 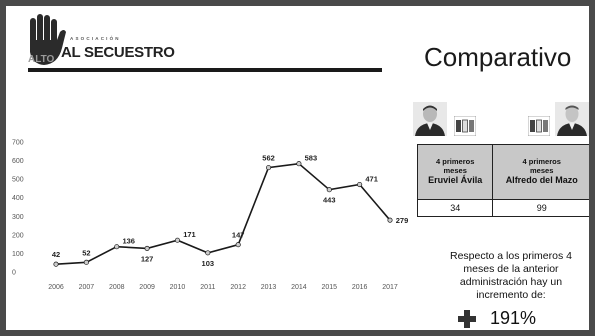 What do you see at coordinates (572, 119) in the screenshot?
I see `alfredo-del-mazo-portrait` at bounding box center [572, 119].